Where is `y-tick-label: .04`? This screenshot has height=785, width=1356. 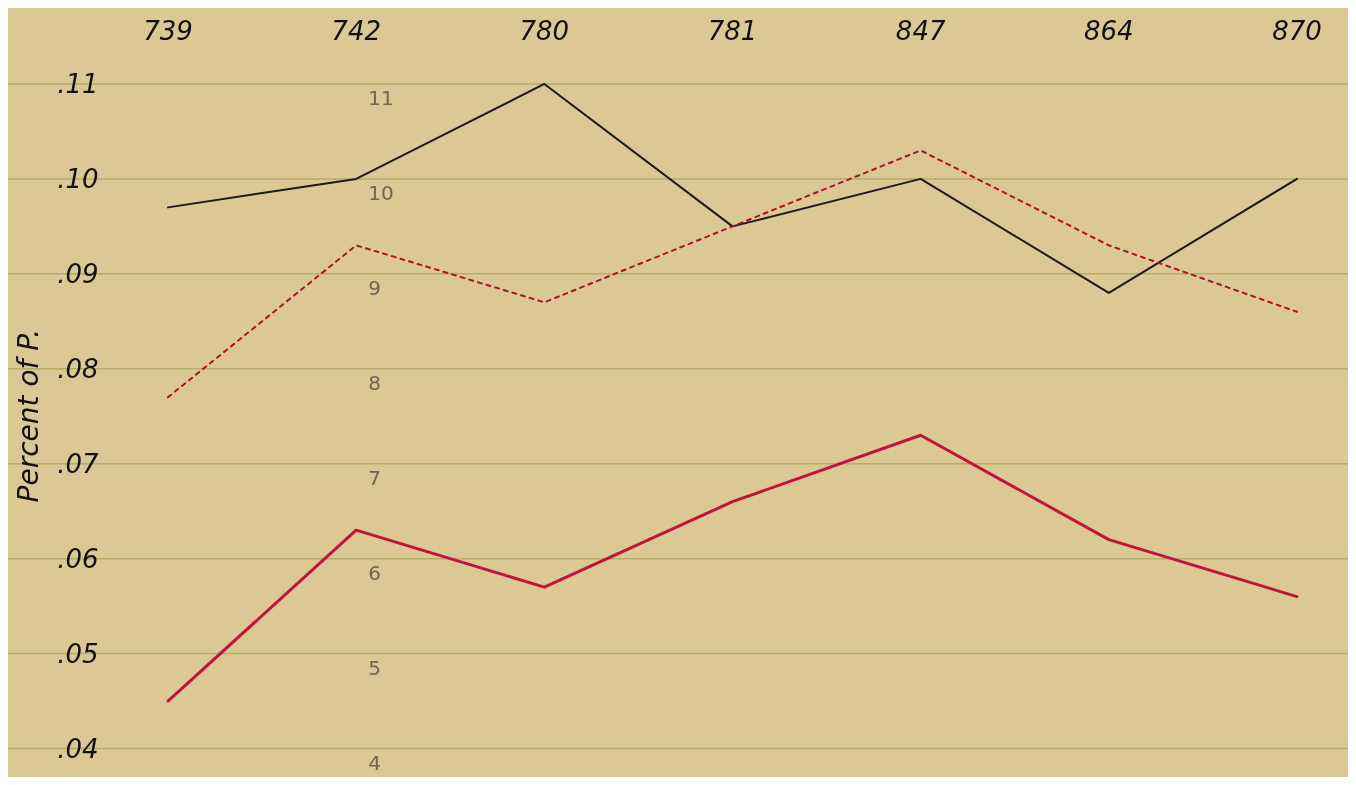
y-tick-label: .04 is located at coordinates (78, 748).